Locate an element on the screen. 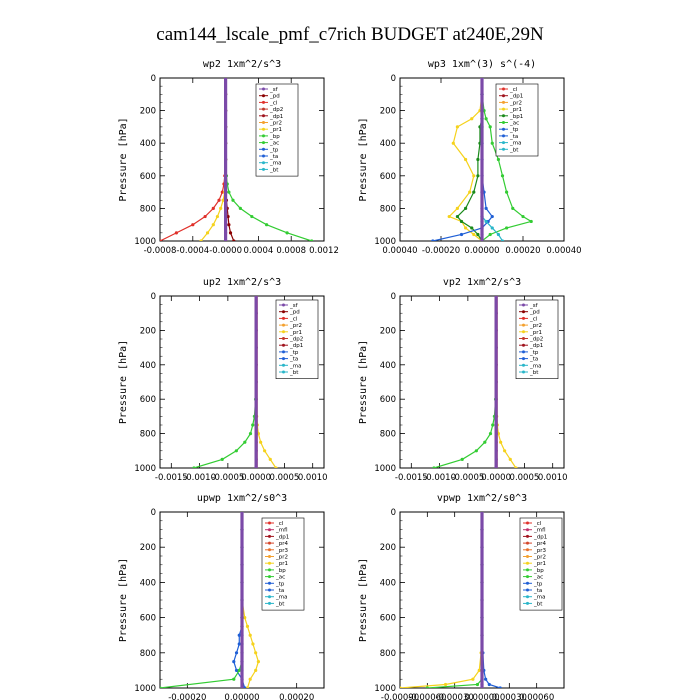  chart3.series-dp1-point-8 is located at coordinates (493, 425).